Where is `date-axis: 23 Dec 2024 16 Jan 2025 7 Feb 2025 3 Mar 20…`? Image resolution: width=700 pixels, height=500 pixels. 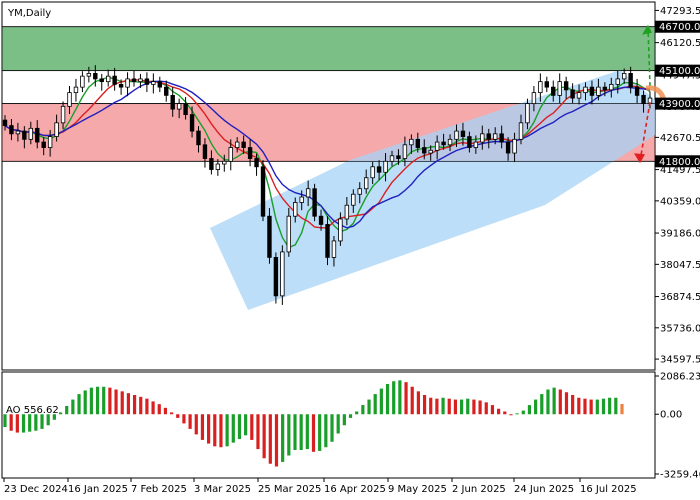
date-axis: 23 Dec 2024 16 Jan 2025 7 Feb 2025 3 Mar 20… is located at coordinates (320, 486).